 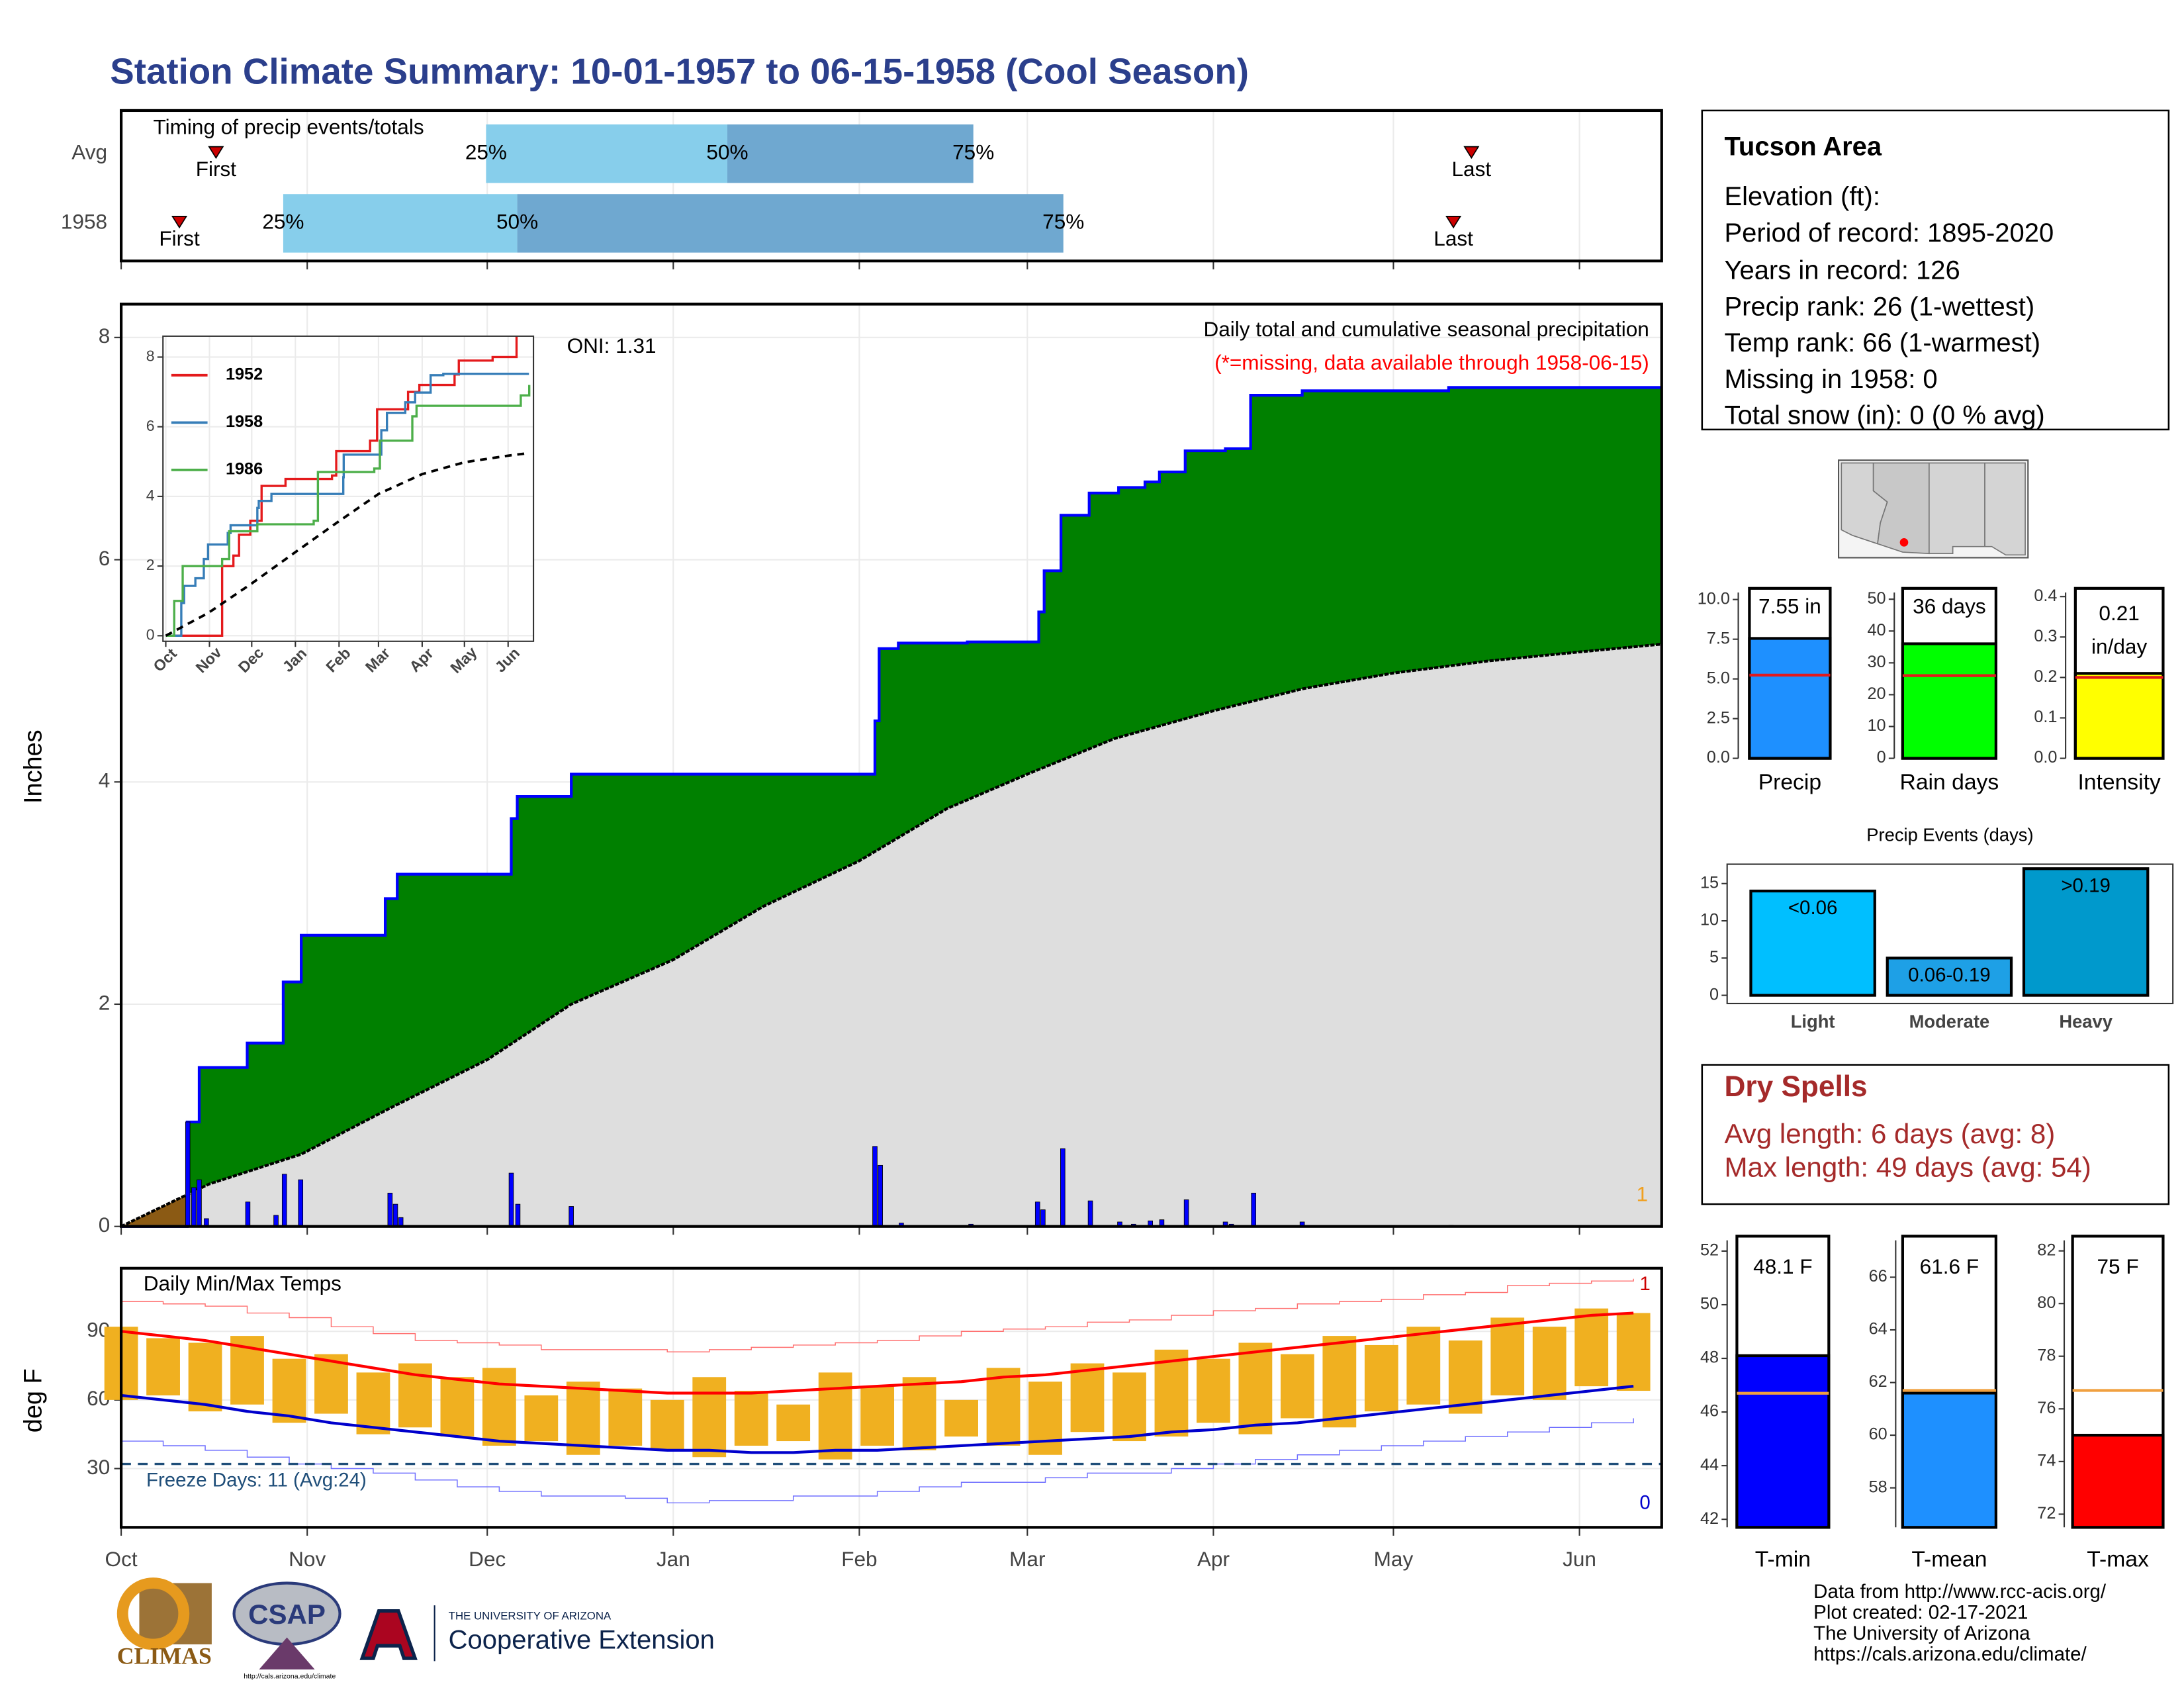 I want to click on y-tick-label: 52, so click(x=1709, y=1250).